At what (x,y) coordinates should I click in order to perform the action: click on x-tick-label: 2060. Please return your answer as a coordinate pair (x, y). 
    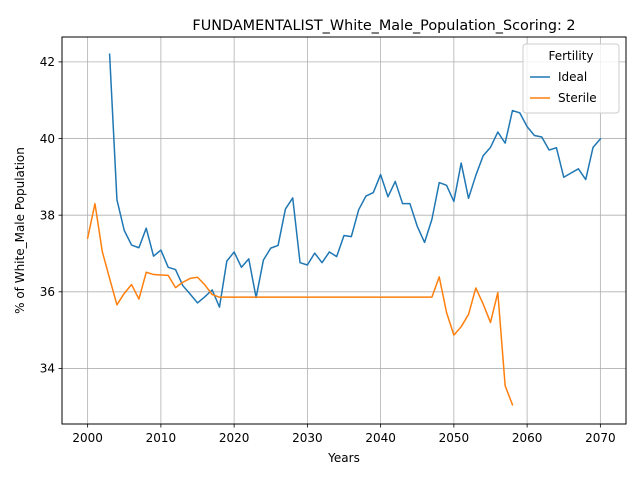
    Looking at the image, I should click on (527, 438).